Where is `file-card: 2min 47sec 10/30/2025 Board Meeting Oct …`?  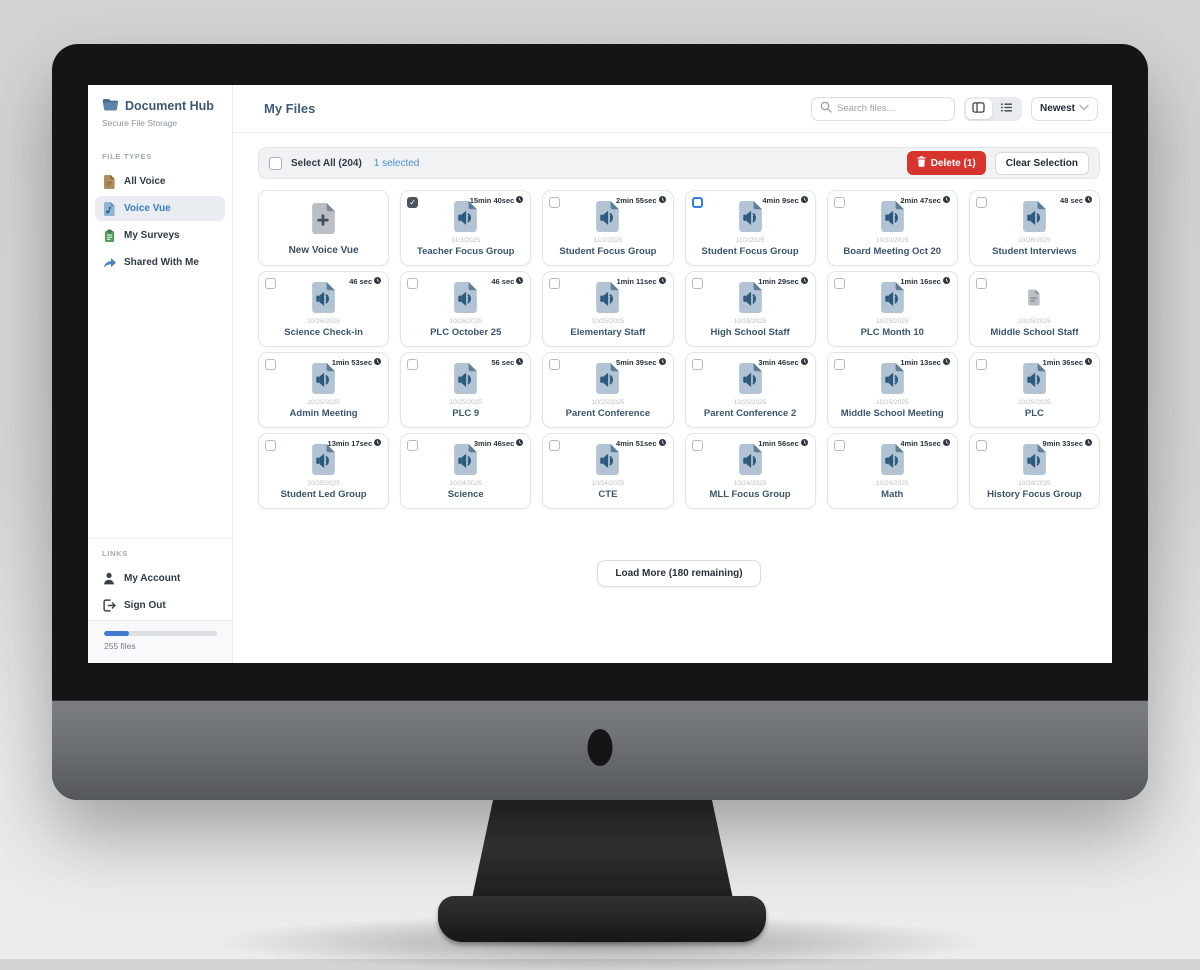
file-card: 2min 47sec 10/30/2025 Board Meeting Oct … is located at coordinates (892, 228).